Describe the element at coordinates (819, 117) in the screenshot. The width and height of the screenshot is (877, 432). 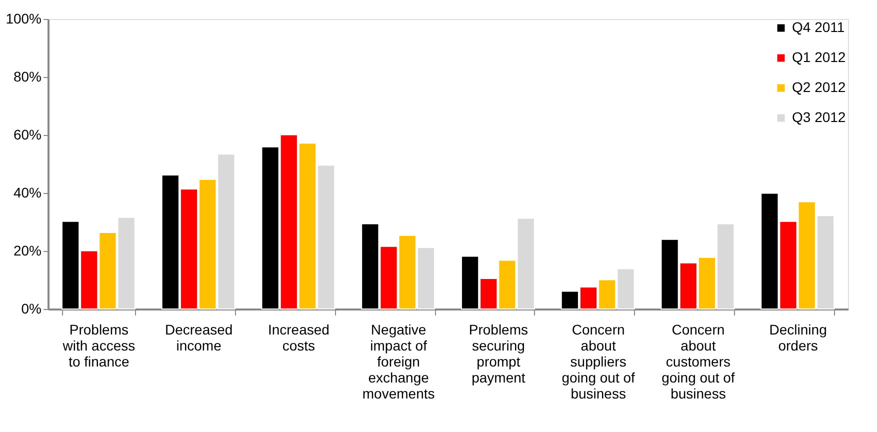
I see `legend-label: Q3 2012` at that location.